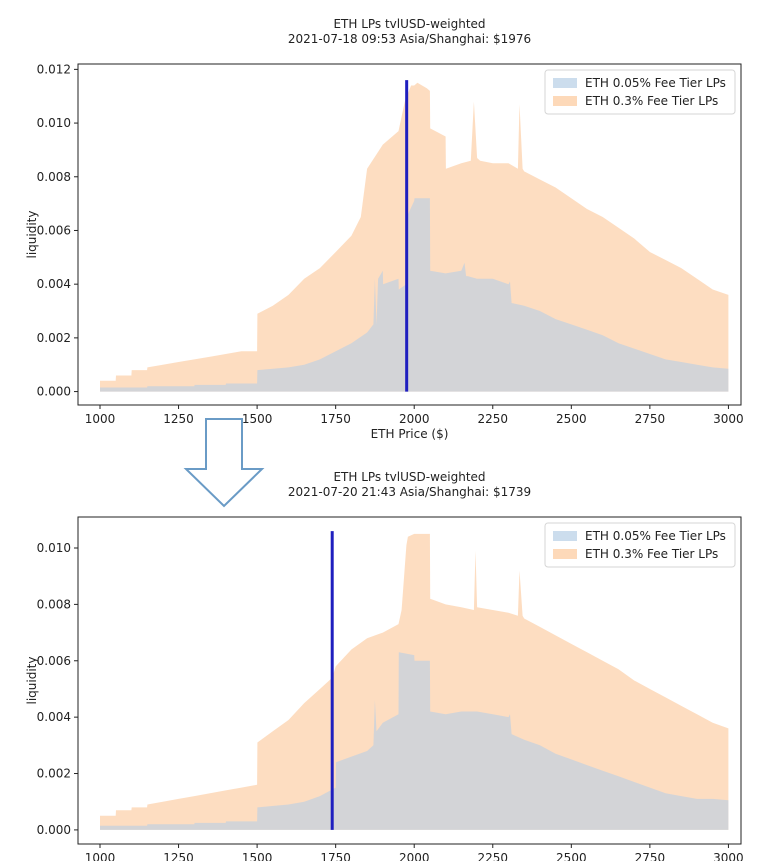  I want to click on chart-subtitle: 2021-07-18 09:53 Asia/Shanghai: $1976, so click(409, 39).